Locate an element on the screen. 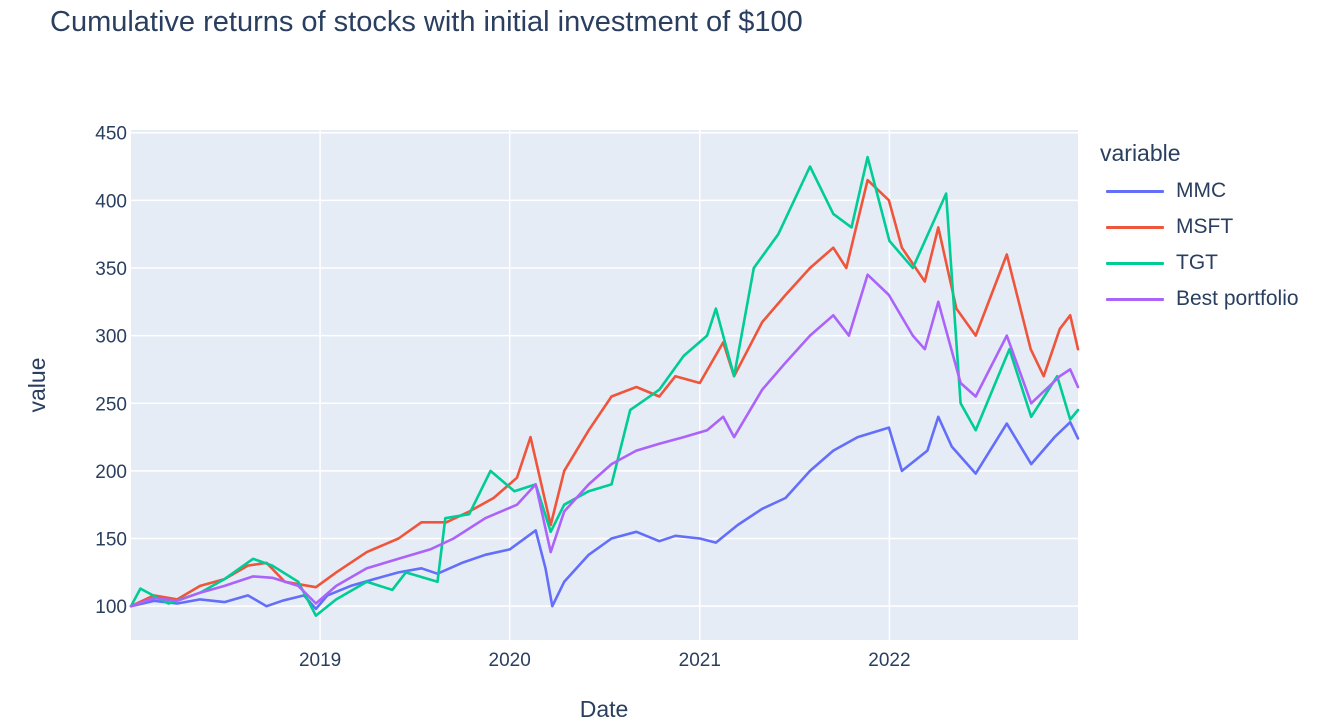 The image size is (1321, 727). legend-swatch-tgt is located at coordinates (1135, 263).